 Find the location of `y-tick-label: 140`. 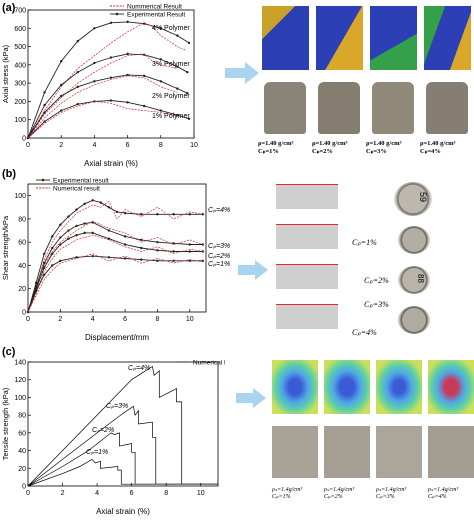

y-tick-label: 140 is located at coordinates (20, 363).